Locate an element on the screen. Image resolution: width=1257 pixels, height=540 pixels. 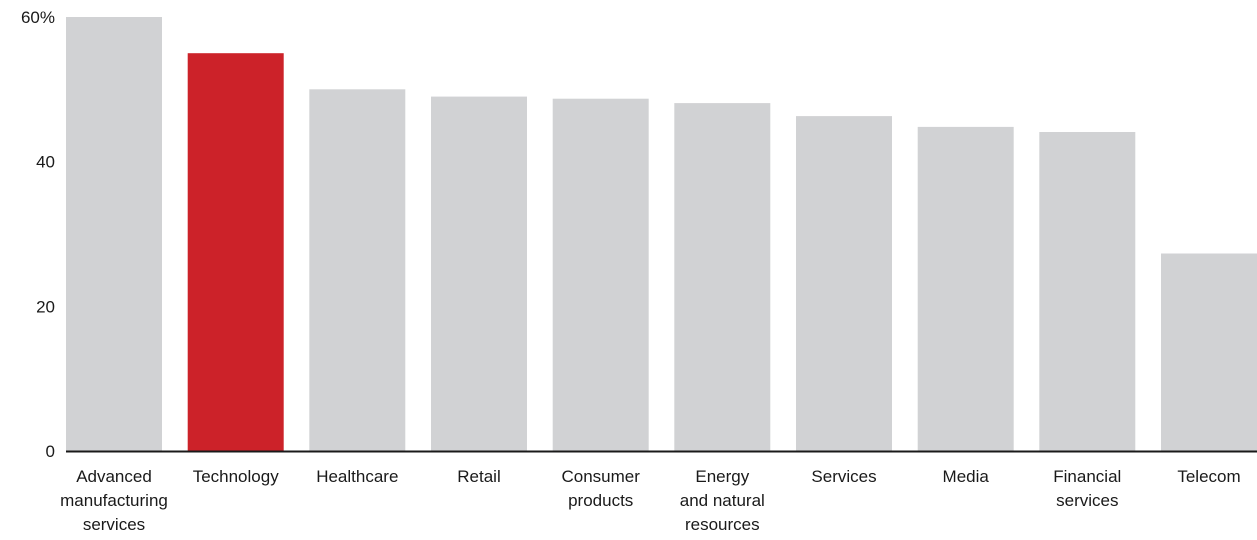
x-tick-label-line: Energy is located at coordinates (722, 476).